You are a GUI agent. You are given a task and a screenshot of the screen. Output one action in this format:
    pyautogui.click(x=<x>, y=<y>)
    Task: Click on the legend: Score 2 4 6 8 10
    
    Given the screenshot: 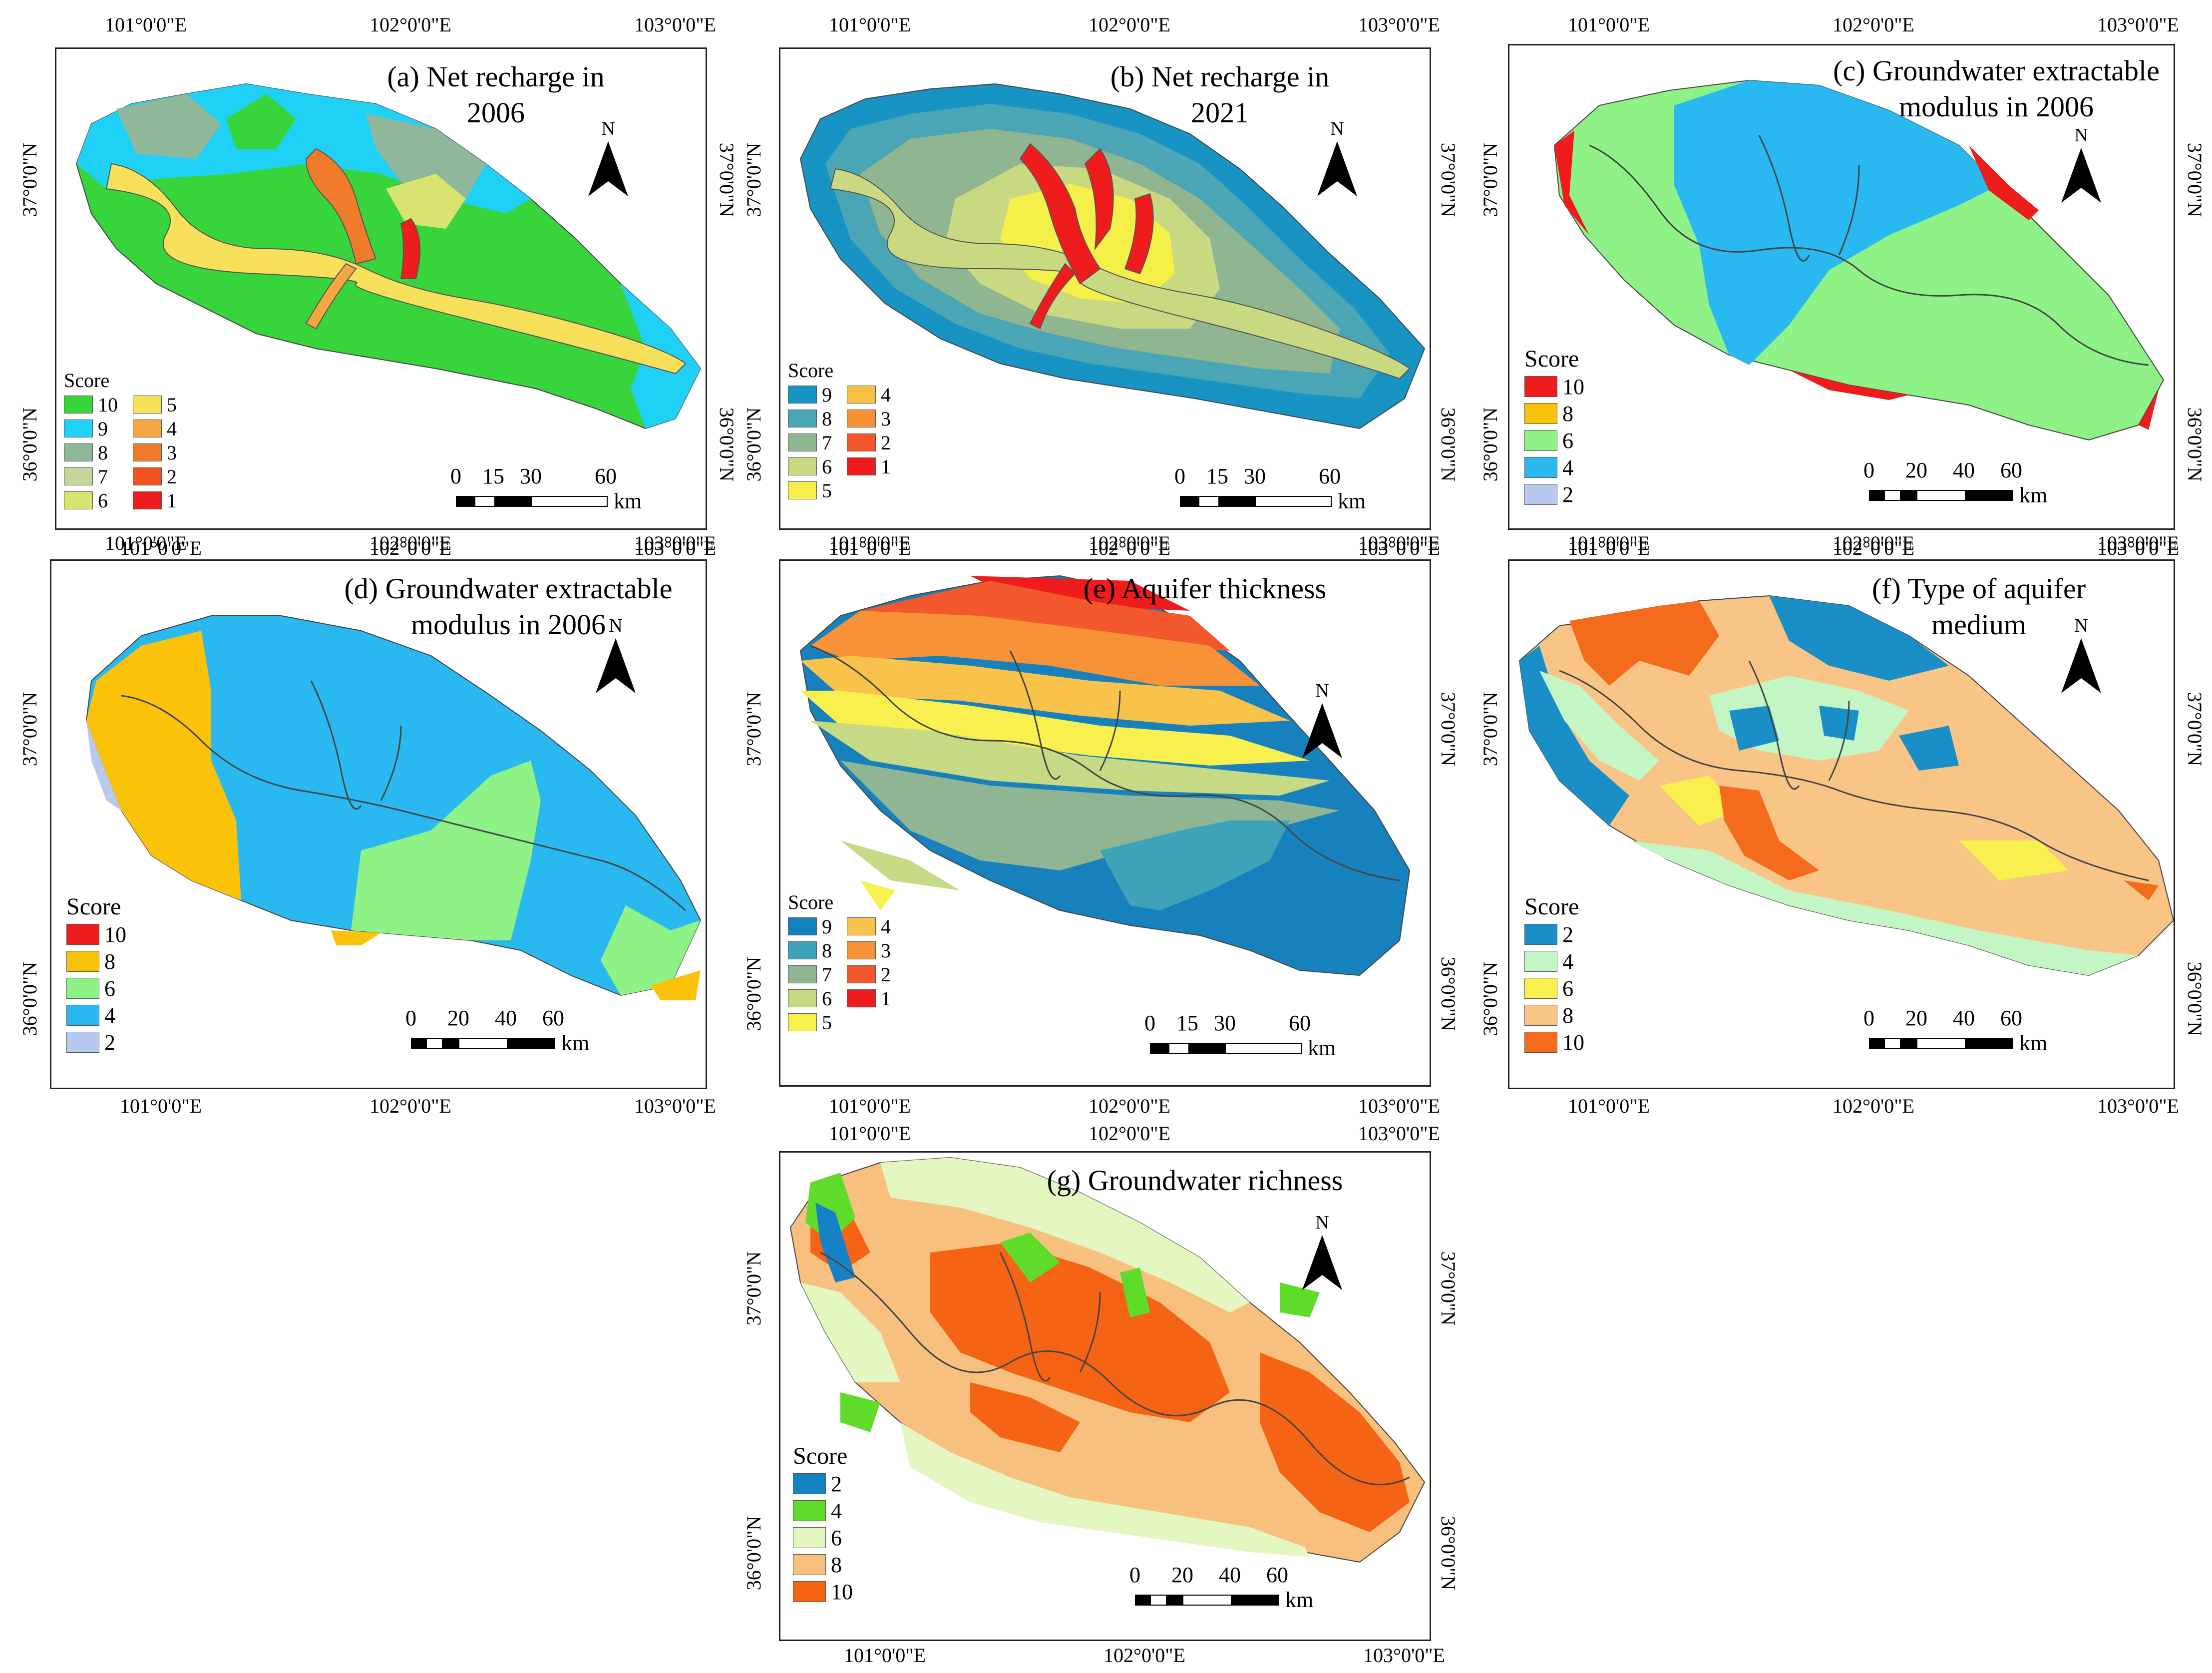 What is the action you would take?
    pyautogui.click(x=1554, y=974)
    